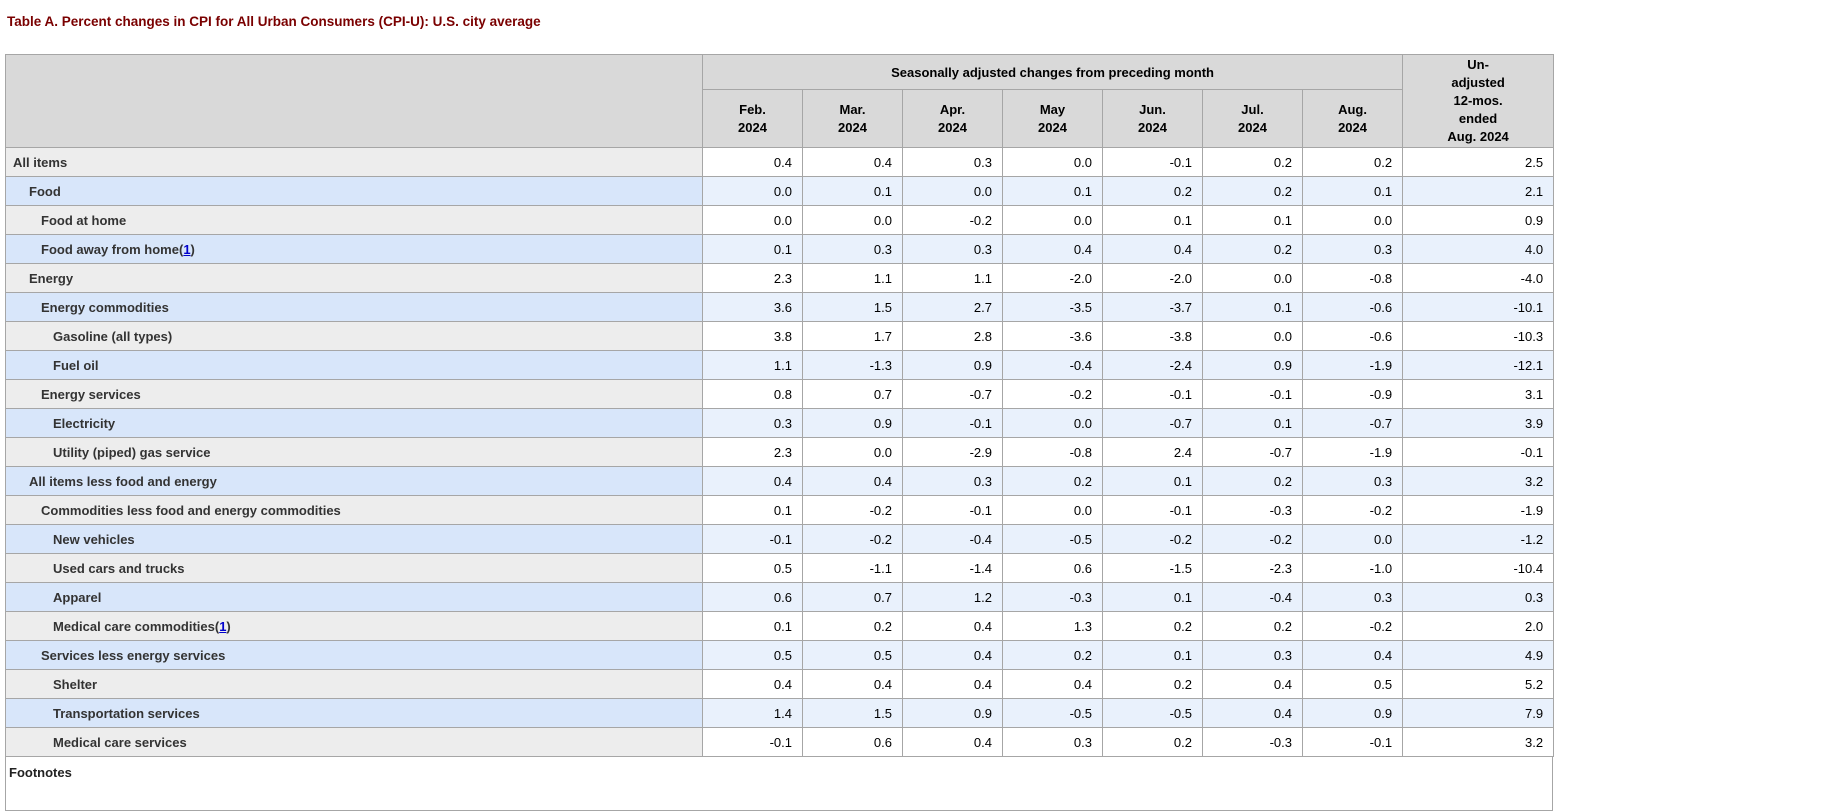  What do you see at coordinates (354, 365) in the screenshot?
I see `row-label: Fuel oil` at bounding box center [354, 365].